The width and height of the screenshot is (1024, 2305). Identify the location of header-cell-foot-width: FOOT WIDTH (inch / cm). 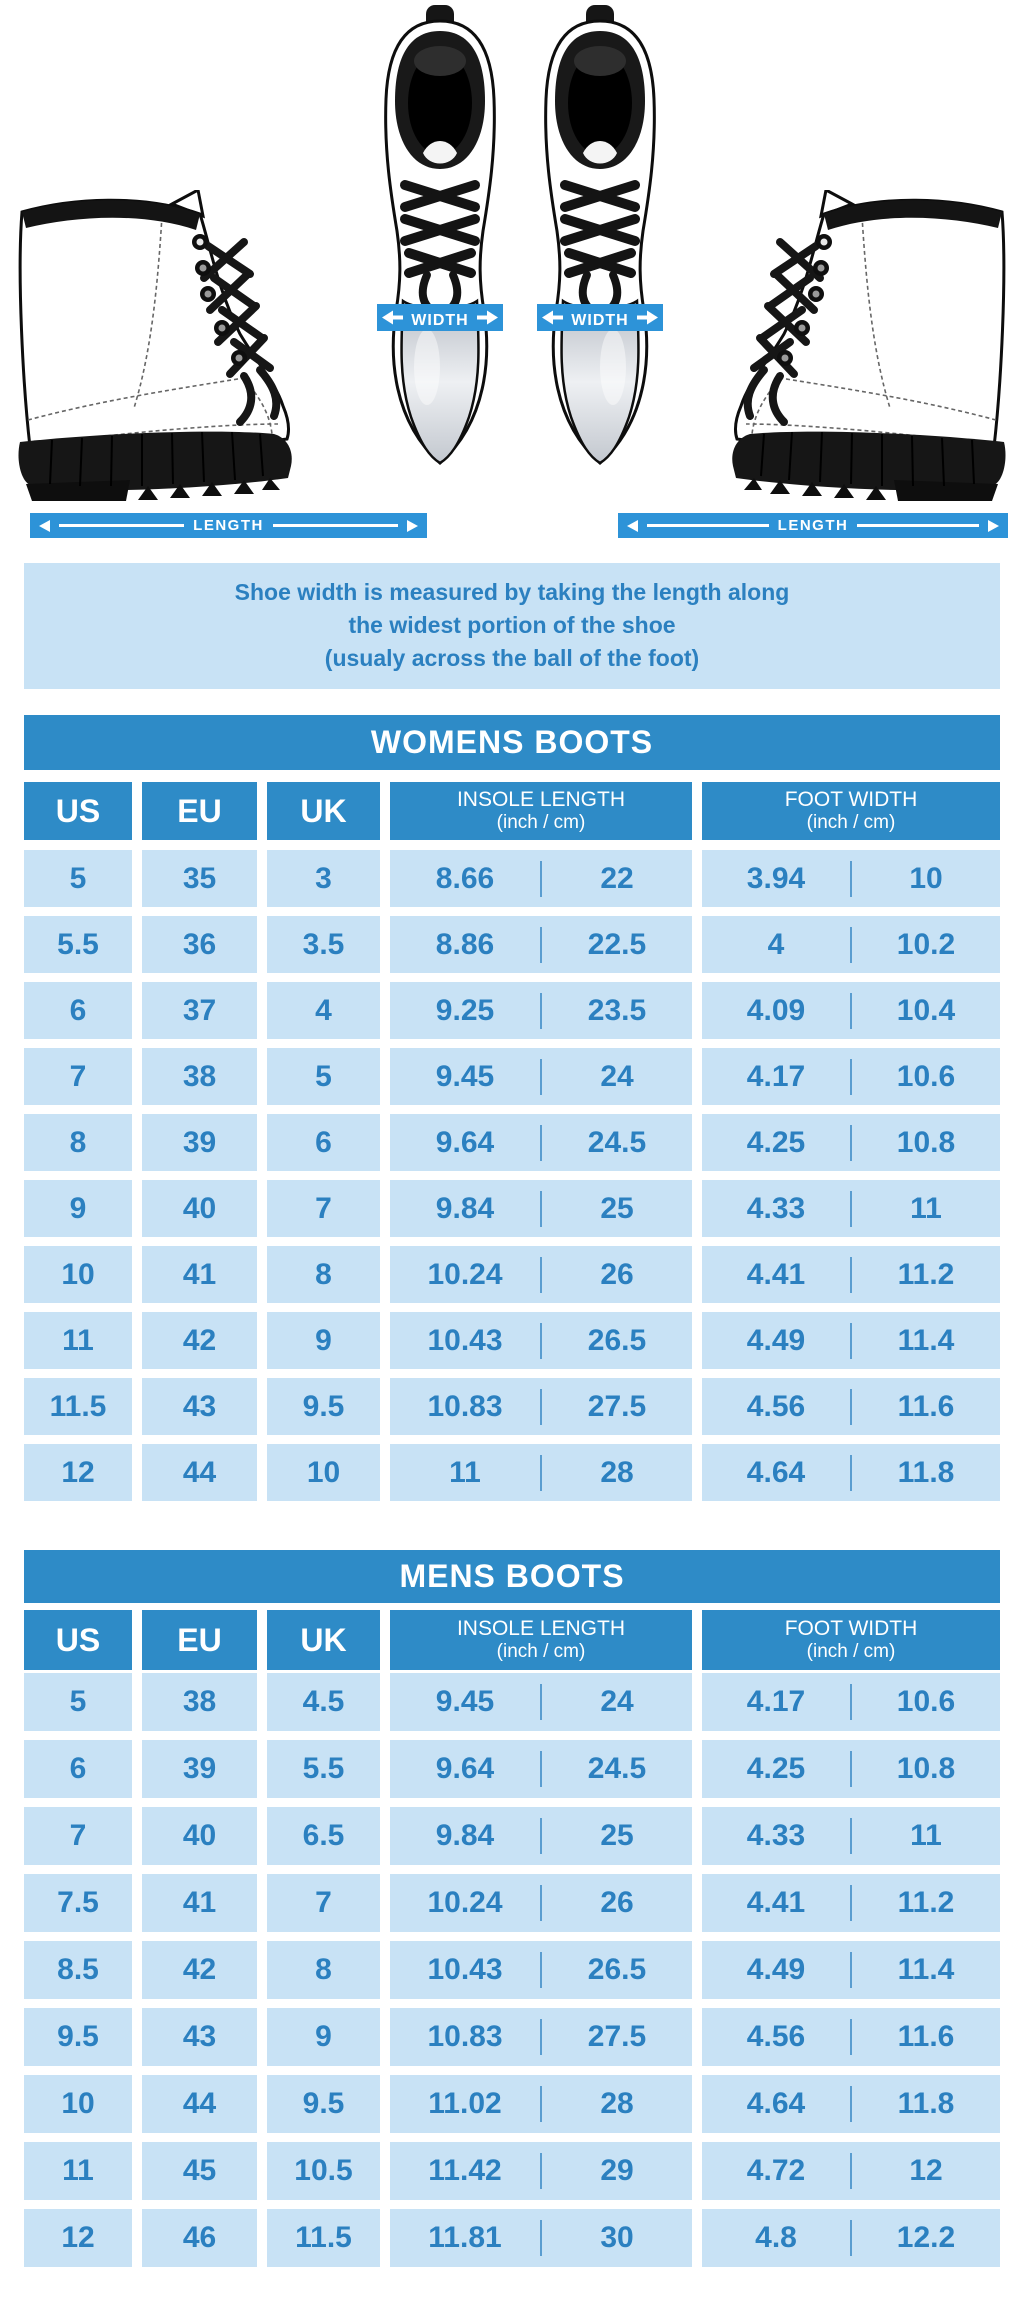
(851, 811).